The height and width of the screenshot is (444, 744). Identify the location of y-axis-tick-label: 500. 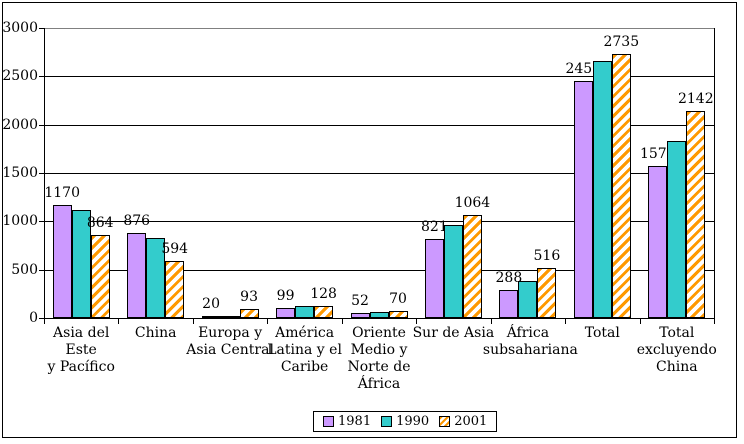
(24, 270).